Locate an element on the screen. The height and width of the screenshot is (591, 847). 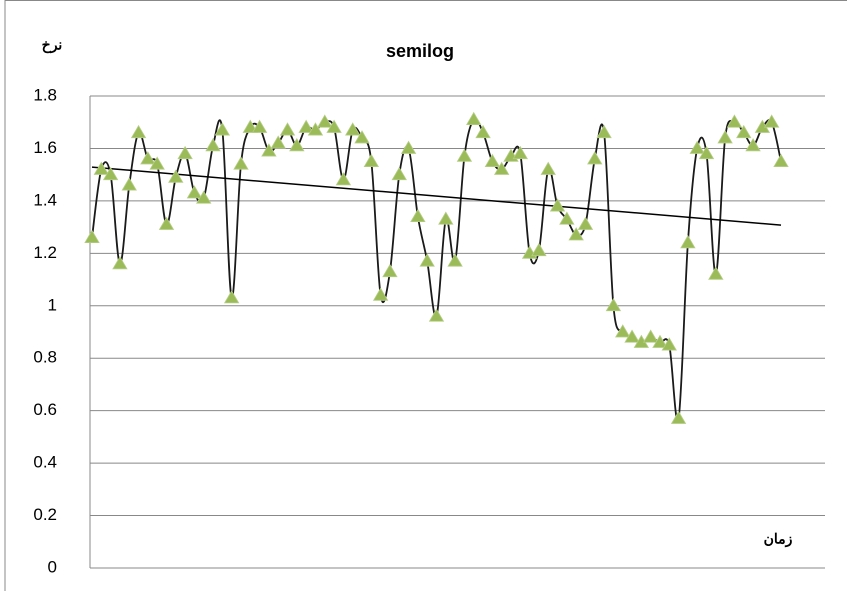
y-tick-label: 1 is located at coordinates (52, 304).